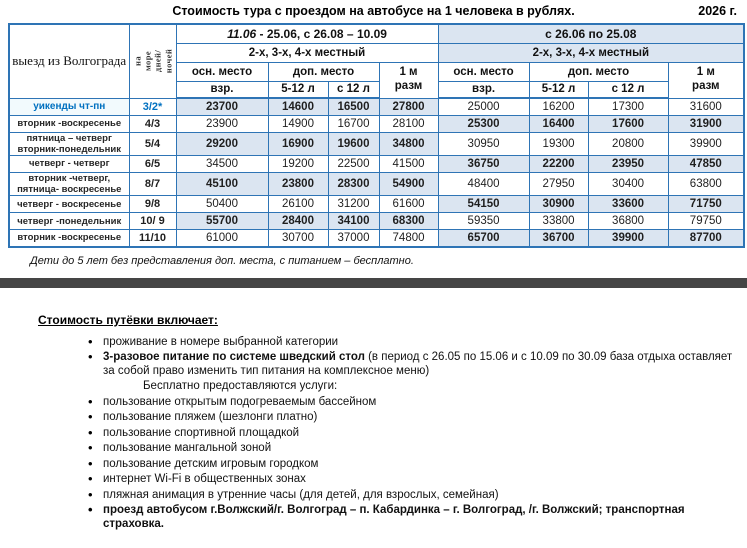 The image size is (747, 548). Describe the element at coordinates (408, 123) in the screenshot. I see `price-cell: 28100` at that location.